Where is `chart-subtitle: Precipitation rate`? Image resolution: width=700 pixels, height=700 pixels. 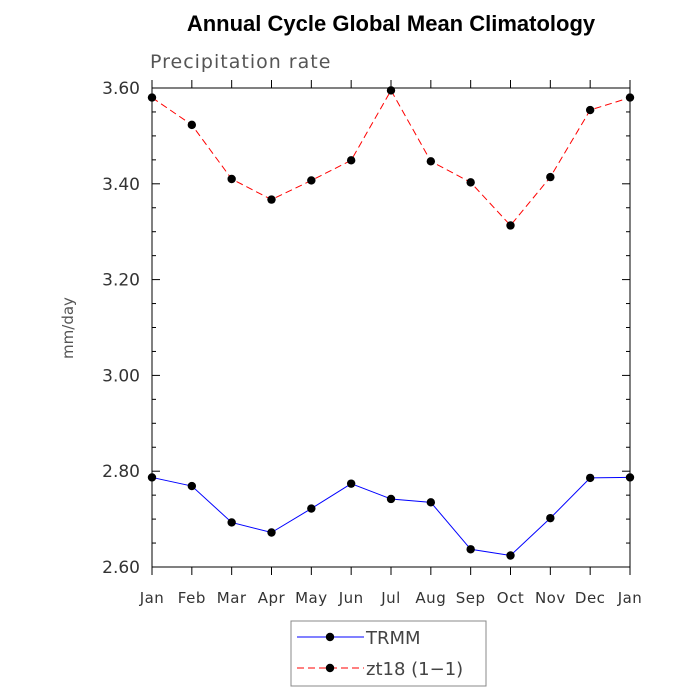 chart-subtitle: Precipitation rate is located at coordinates (240, 62).